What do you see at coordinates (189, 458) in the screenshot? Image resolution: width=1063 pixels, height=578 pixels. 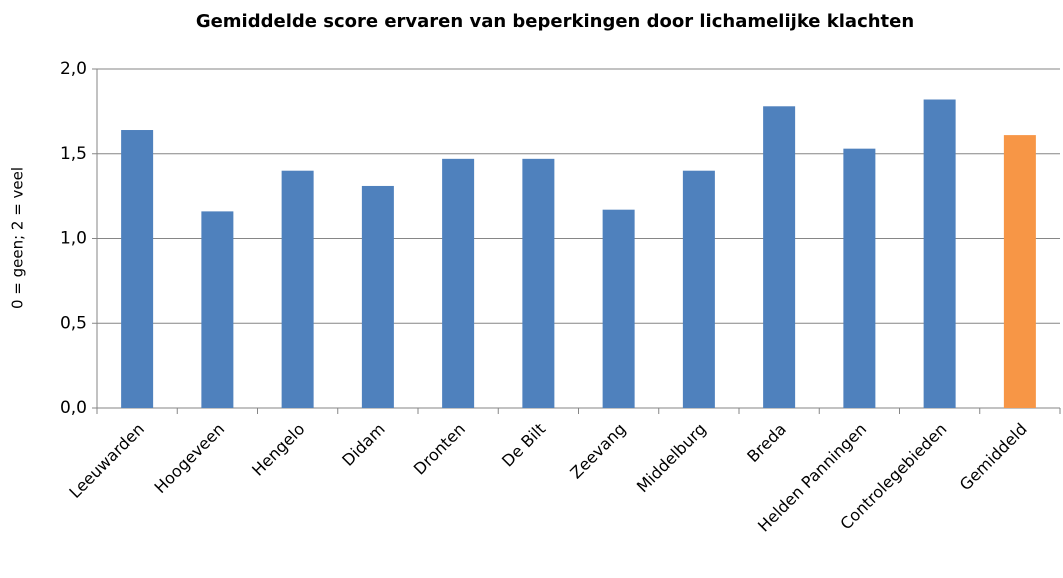 I see `x-tick-label: Hoogeveen` at bounding box center [189, 458].